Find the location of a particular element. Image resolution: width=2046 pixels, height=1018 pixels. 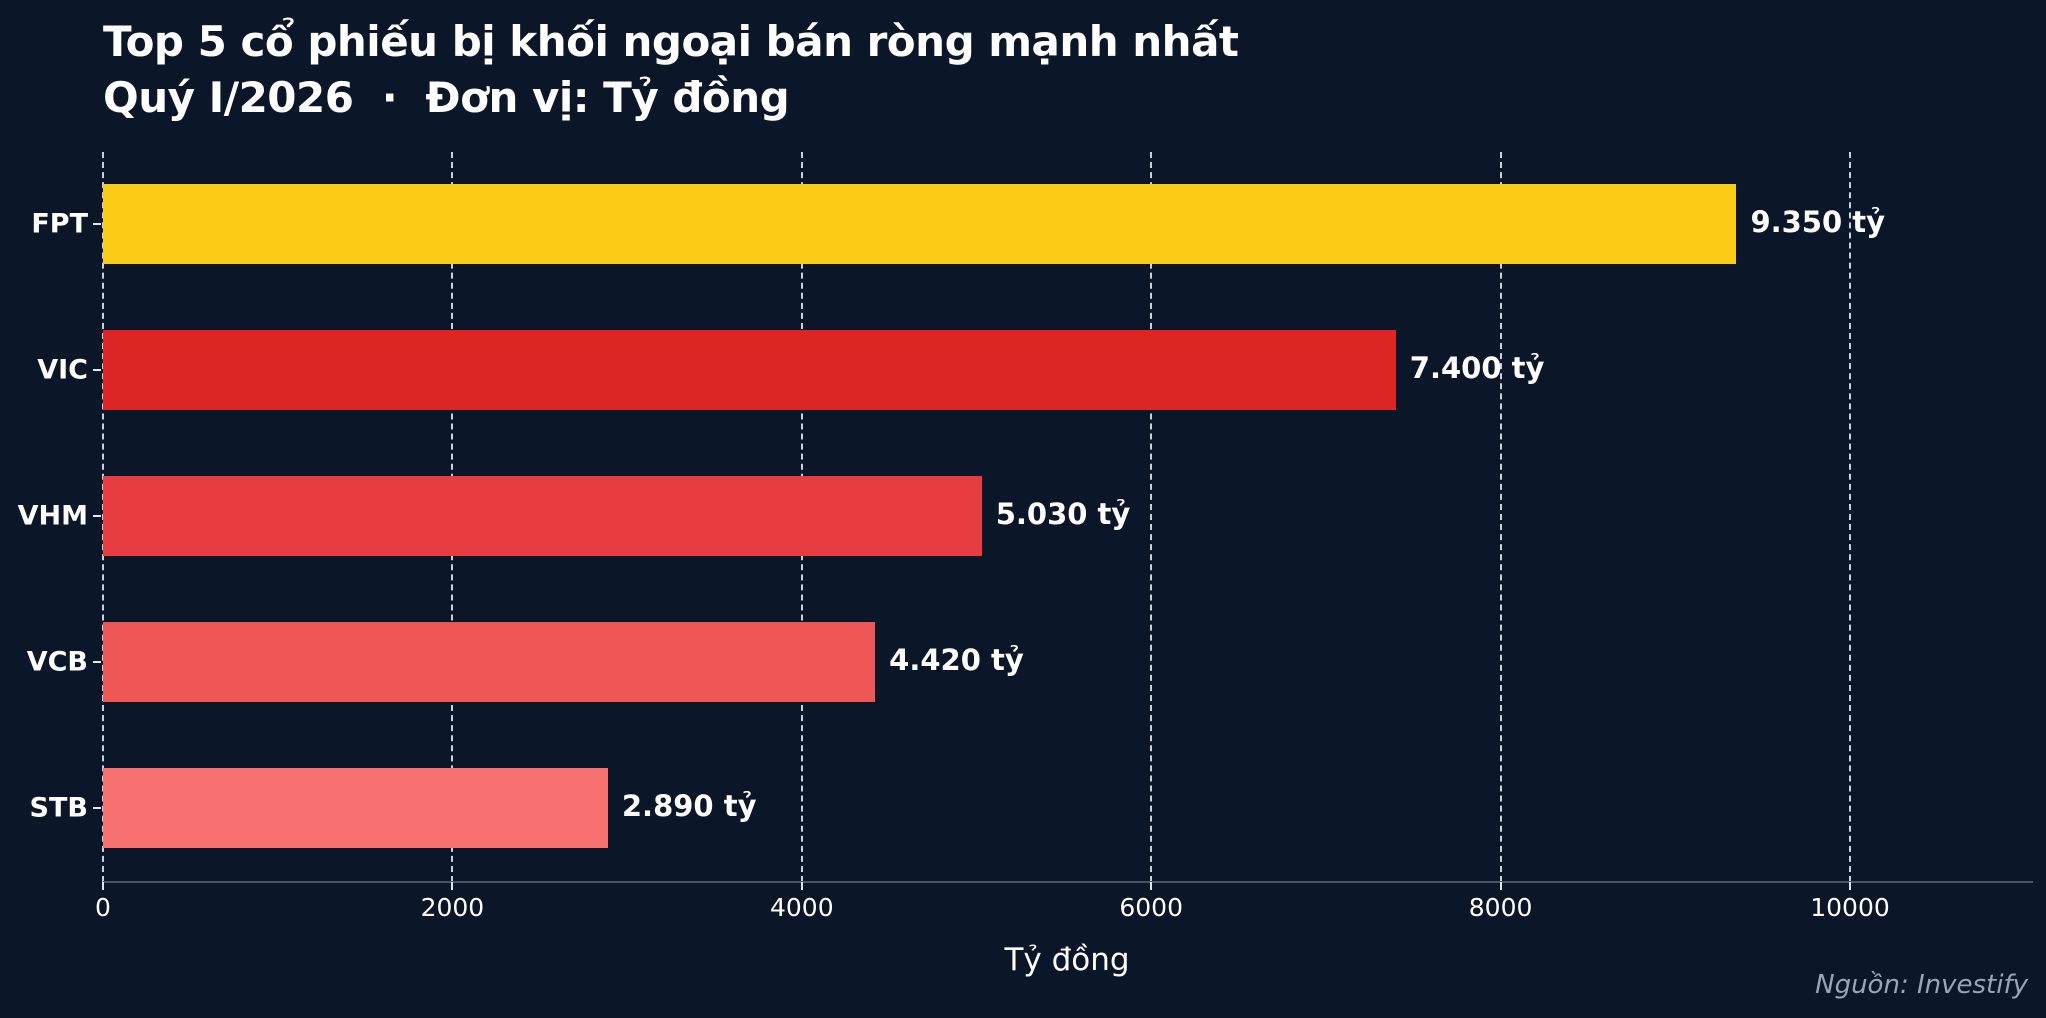

bar-vcb is located at coordinates (489, 662).